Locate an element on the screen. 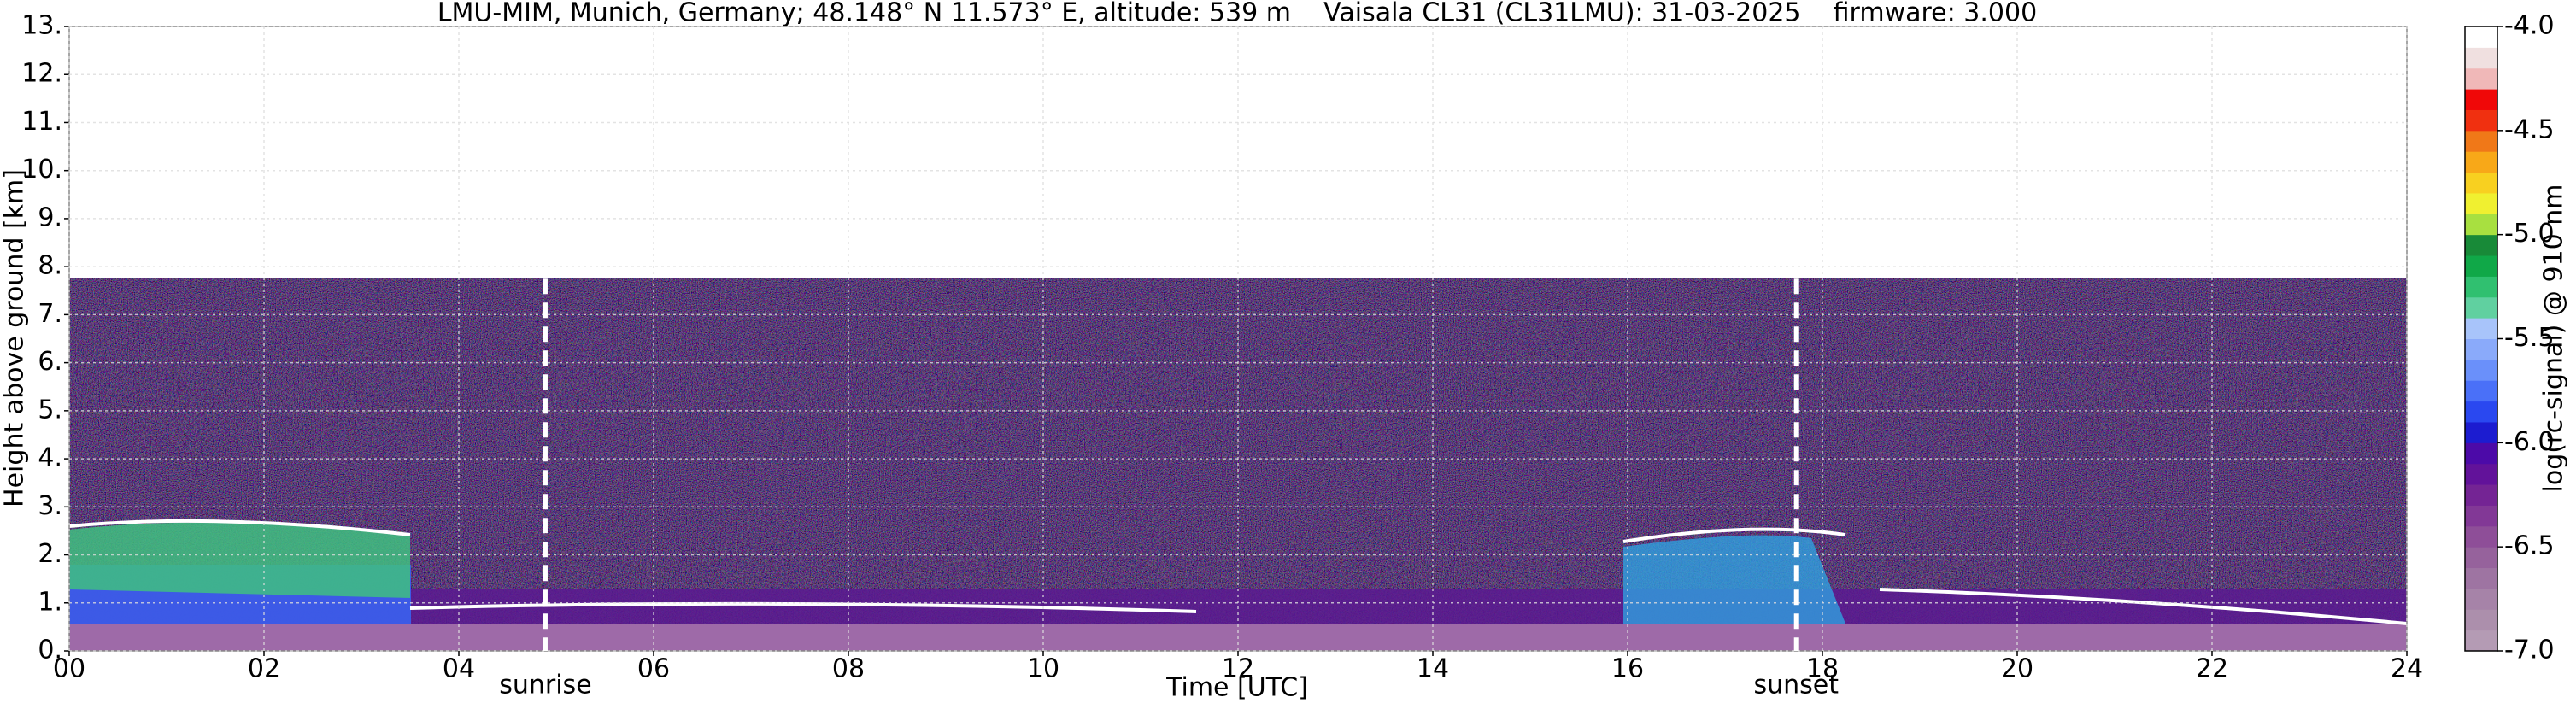 The height and width of the screenshot is (709, 2576). x-tick-label: 00 is located at coordinates (69, 669).